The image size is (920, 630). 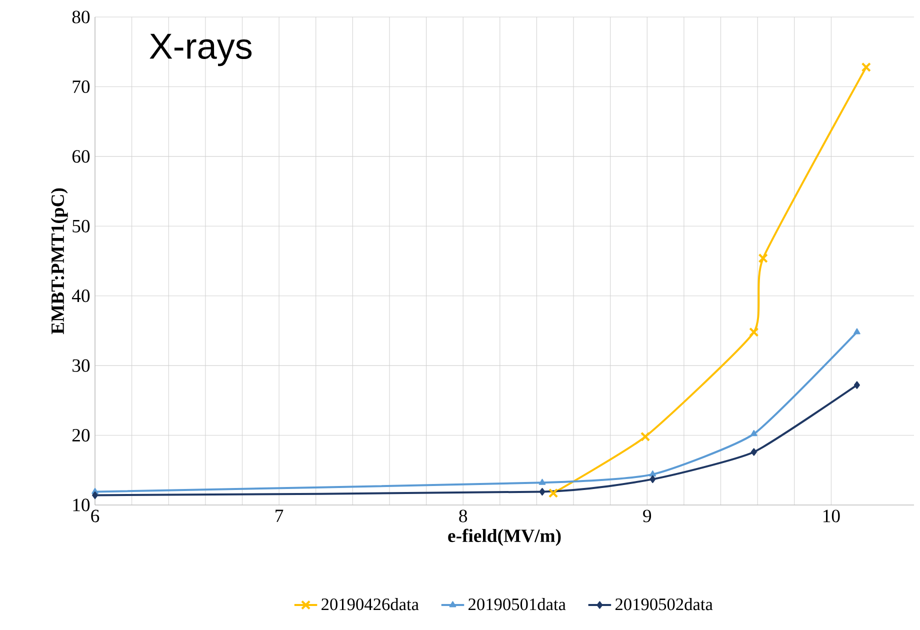 I want to click on legend-label: 20190502data, so click(x=664, y=604).